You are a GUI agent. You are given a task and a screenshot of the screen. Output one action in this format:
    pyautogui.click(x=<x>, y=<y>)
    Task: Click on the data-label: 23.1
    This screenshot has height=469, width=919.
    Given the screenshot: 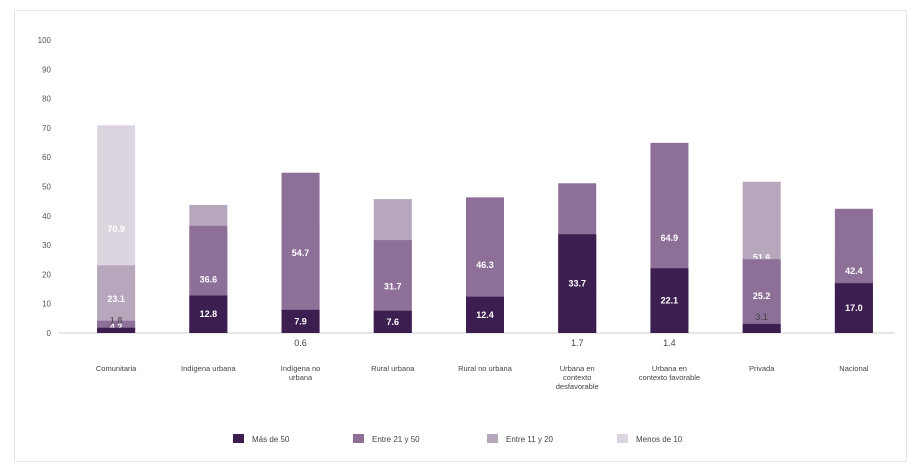 What is the action you would take?
    pyautogui.click(x=116, y=299)
    